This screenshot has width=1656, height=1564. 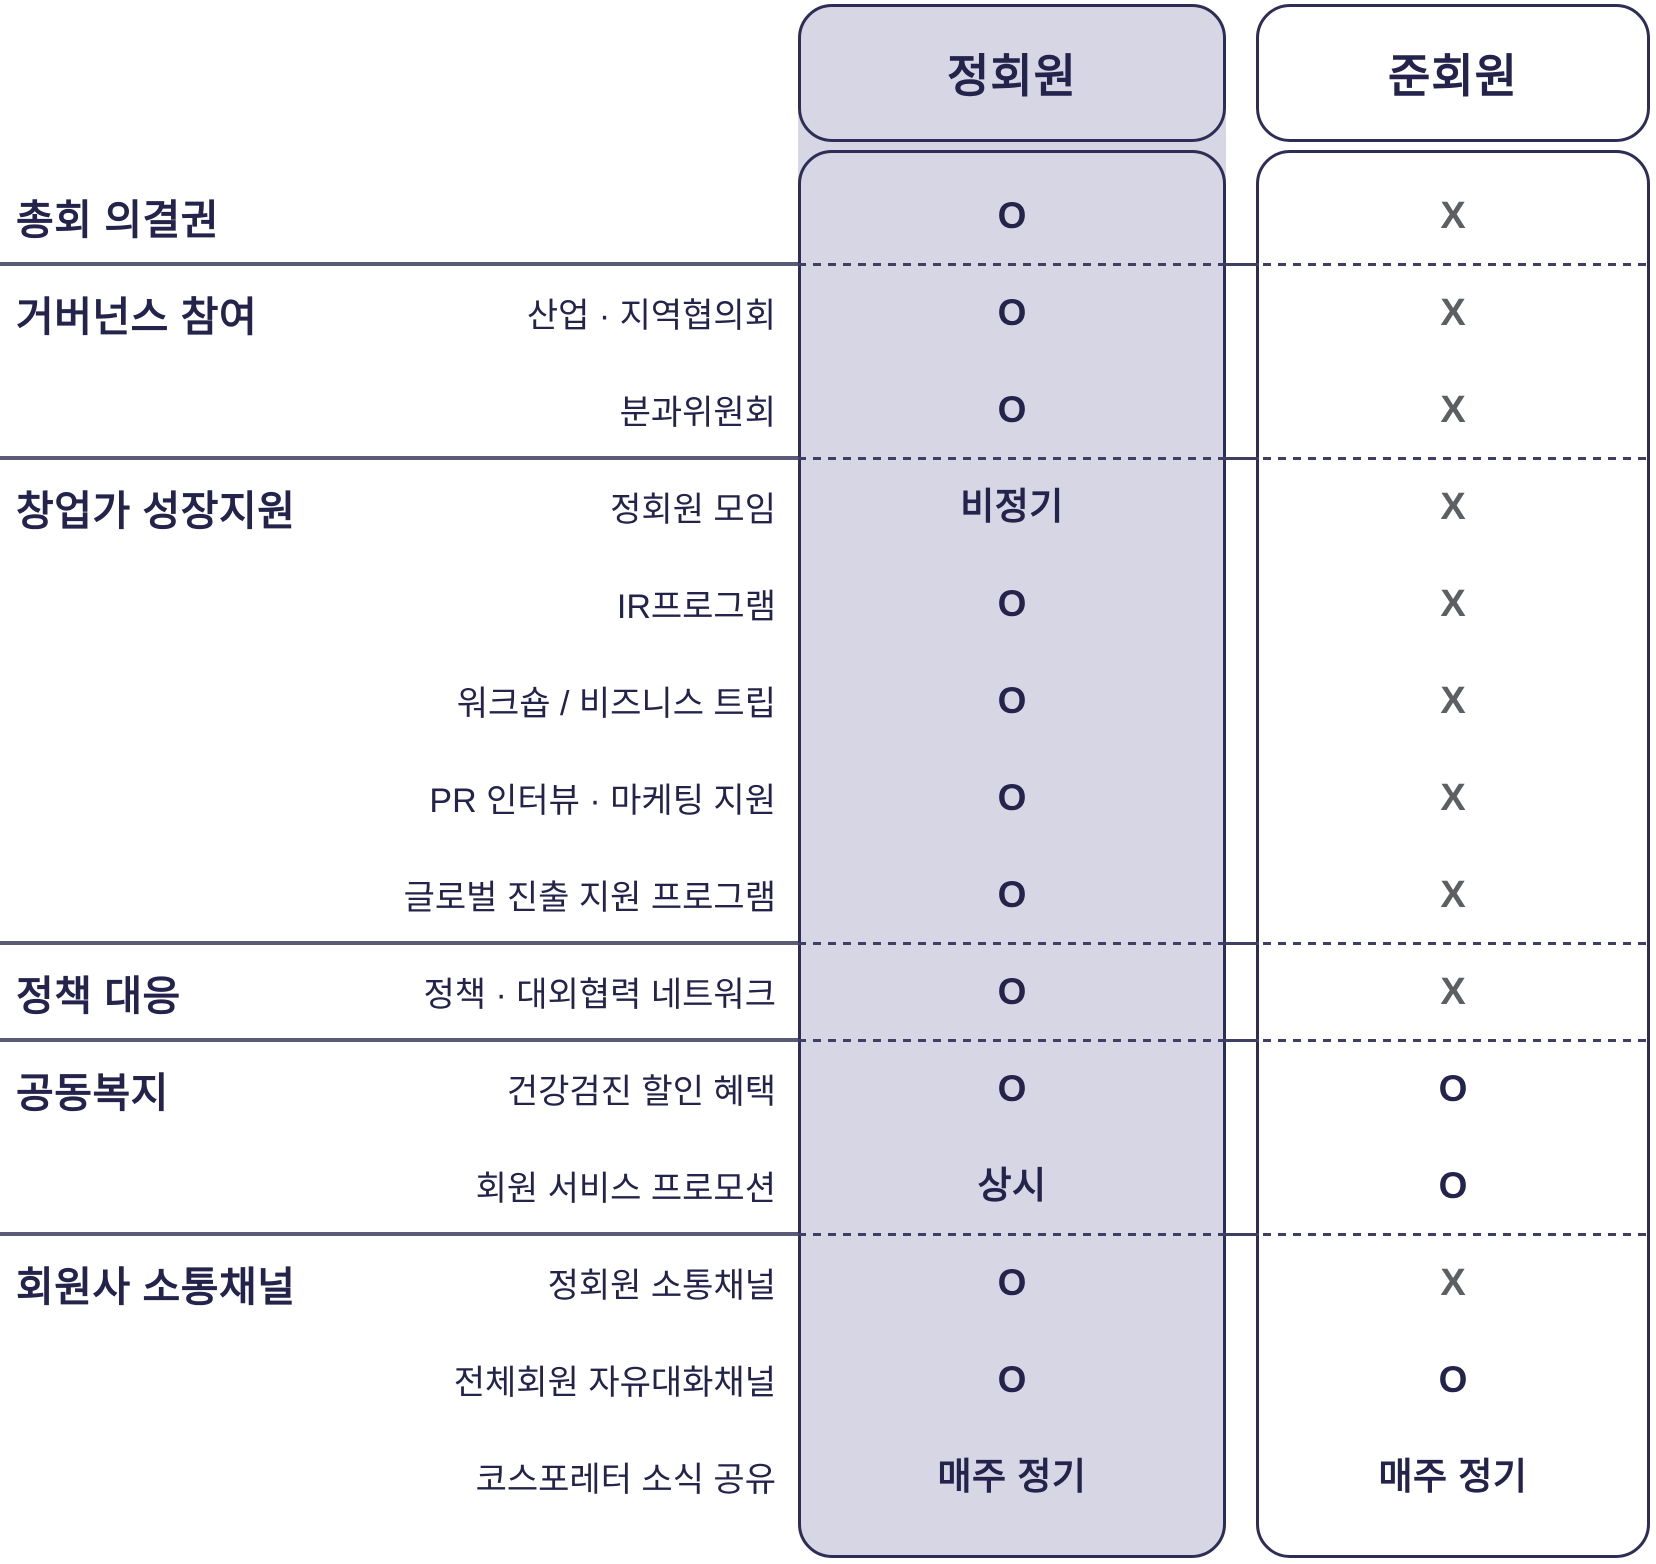 I want to click on table-row: 회원사 소통채널 정회원 소통채널 O X, so click(x=828, y=1282).